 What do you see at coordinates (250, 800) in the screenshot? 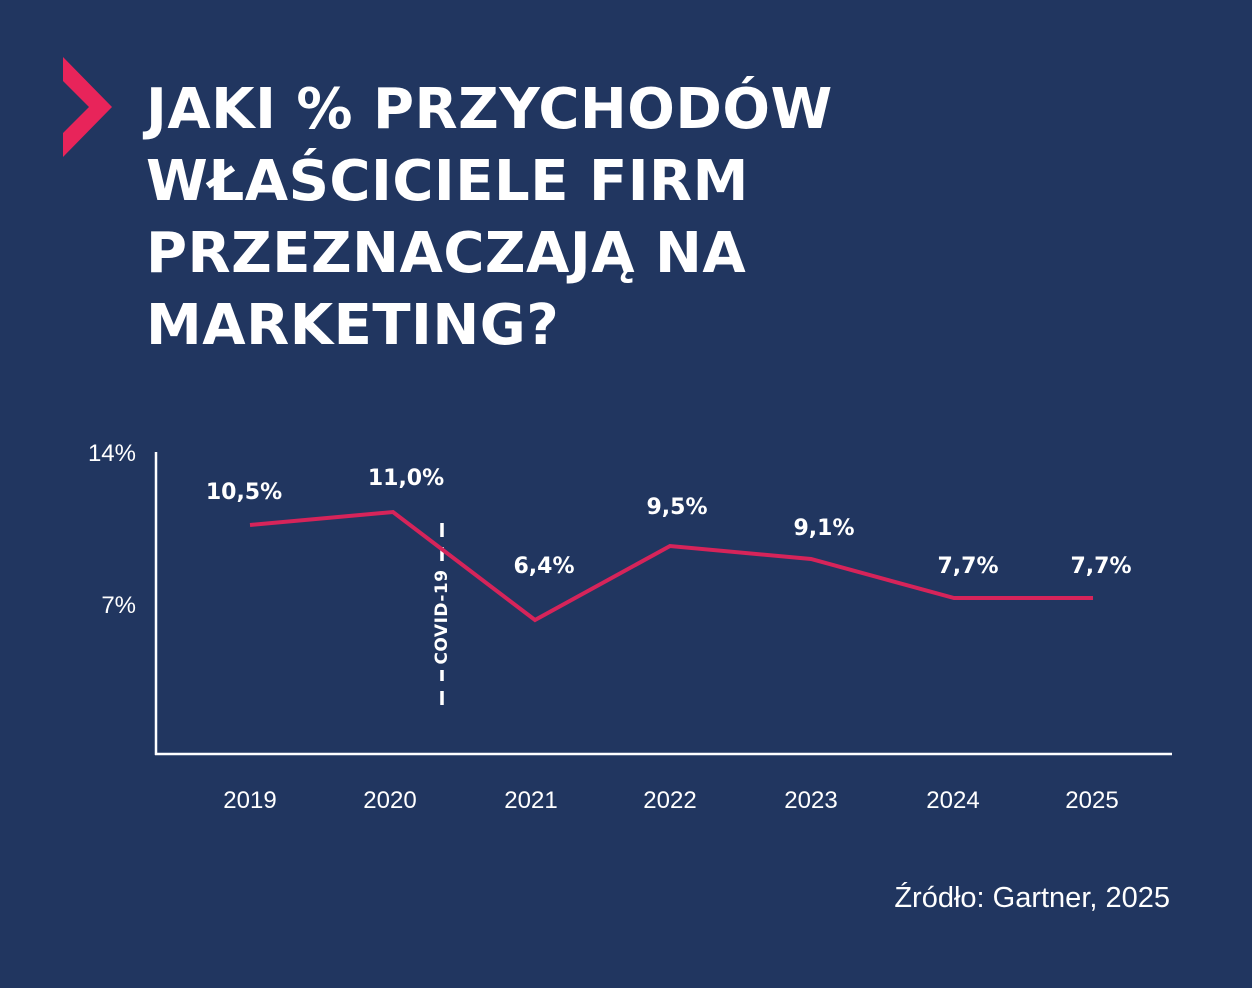
I see `x-tick-2019: 2019` at bounding box center [250, 800].